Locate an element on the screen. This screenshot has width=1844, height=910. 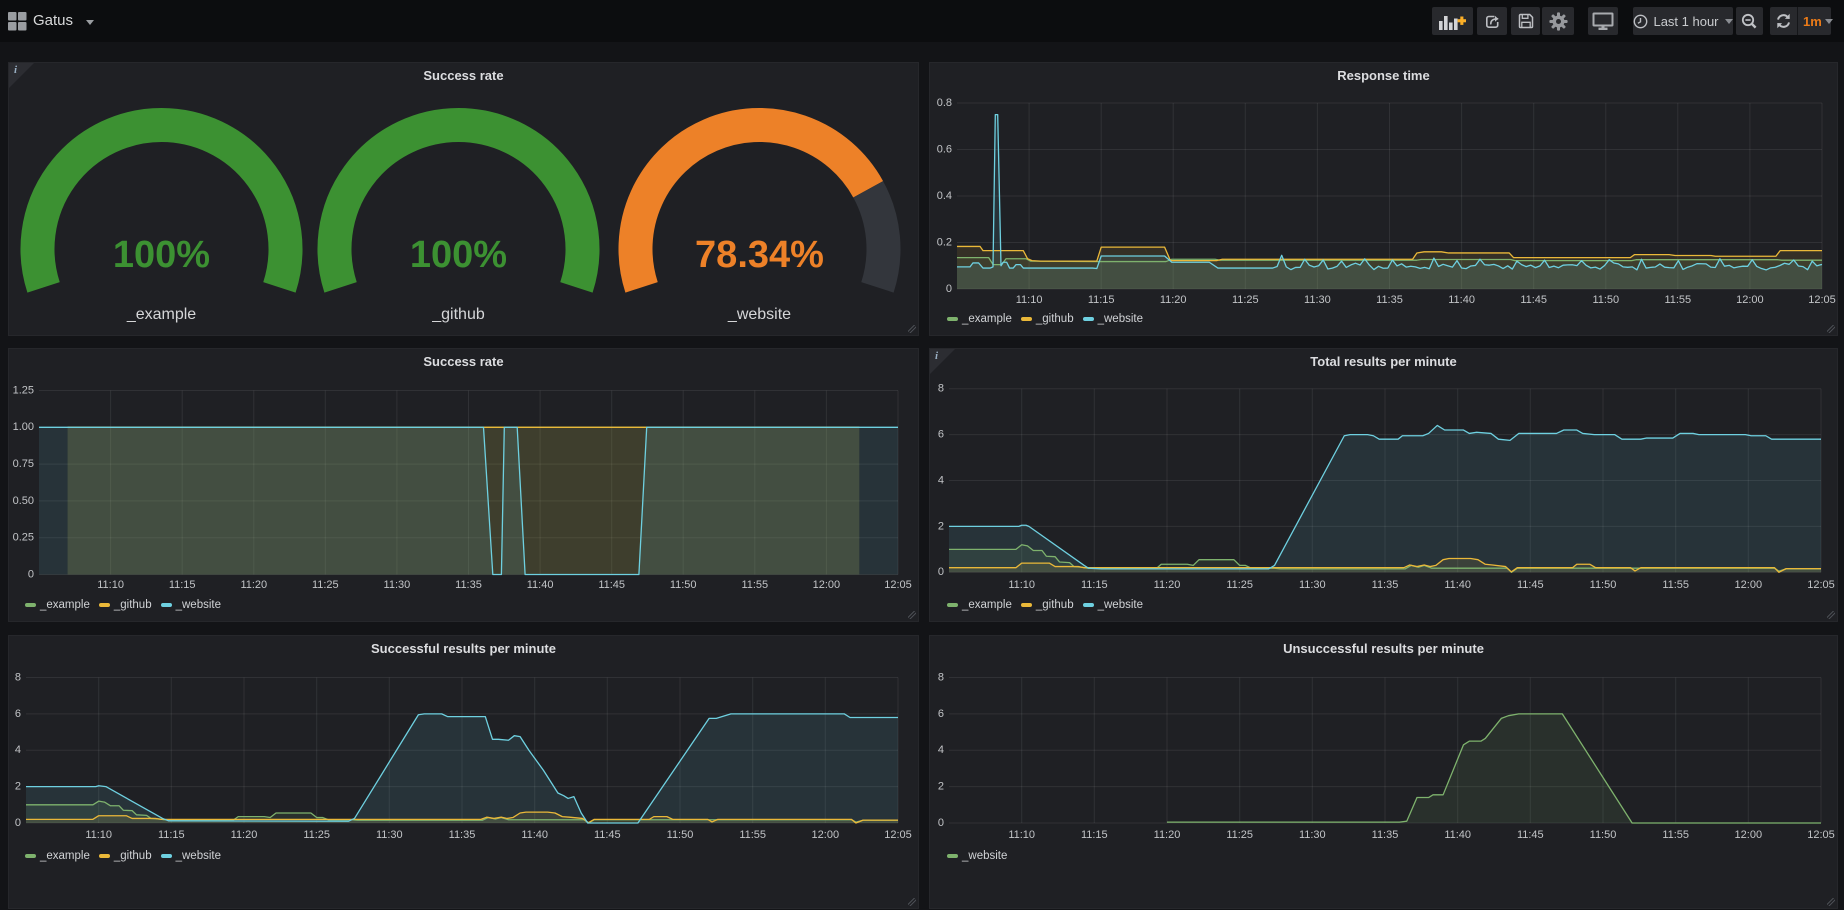
svg-text: 0.6 is located at coordinates (944, 149).